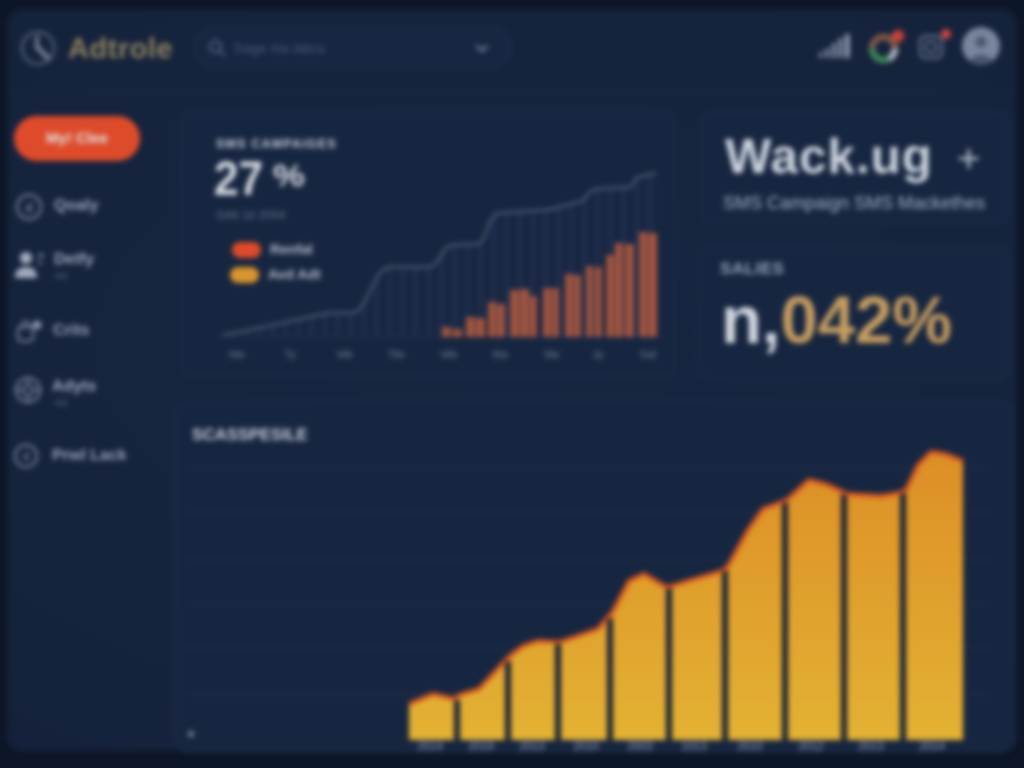 Image resolution: width=1024 pixels, height=768 pixels. What do you see at coordinates (395, 355) in the screenshot?
I see `svg-text: Tile` at bounding box center [395, 355].